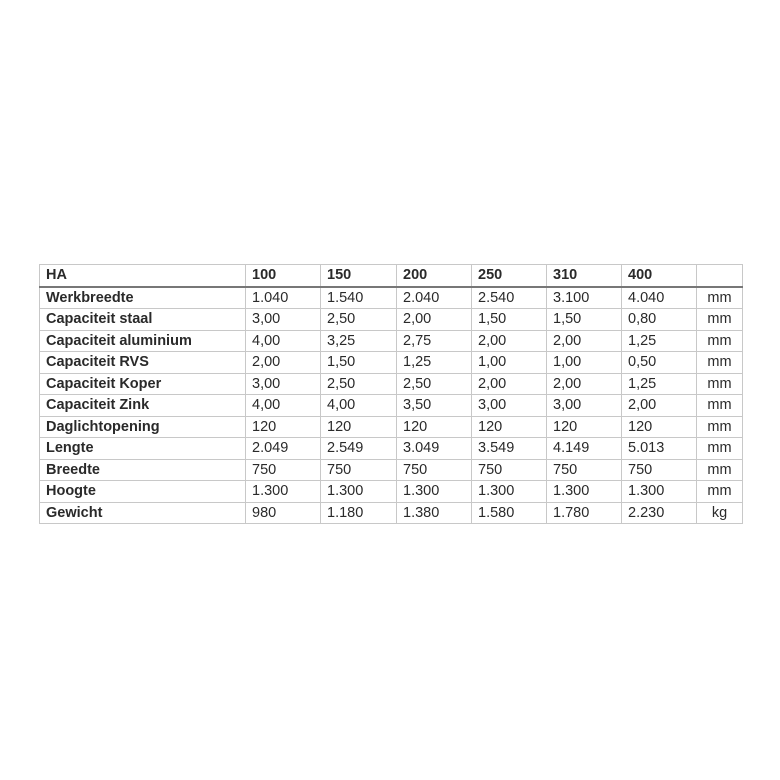 The width and height of the screenshot is (780, 780). Describe the element at coordinates (434, 512) in the screenshot. I see `value-cell: 1.380` at that location.